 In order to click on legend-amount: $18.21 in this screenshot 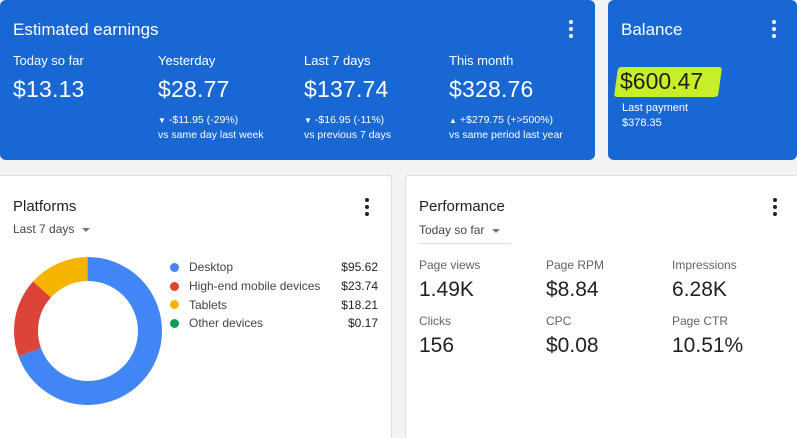, I will do `click(359, 304)`.